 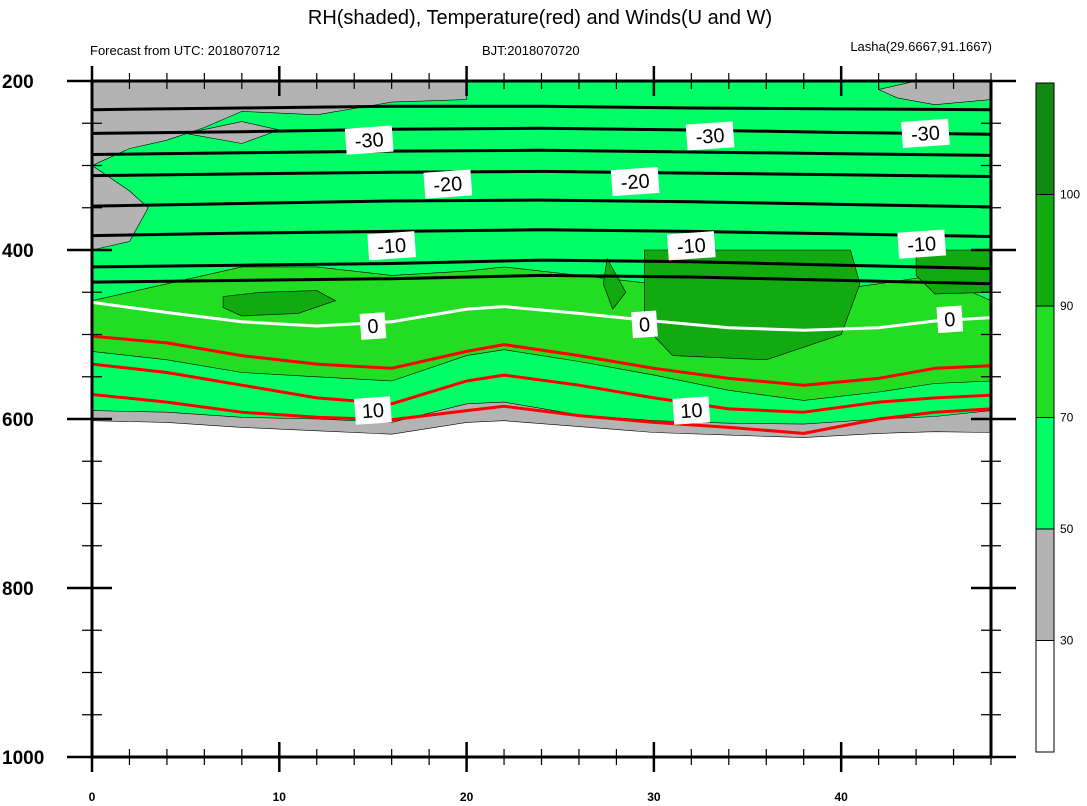 What do you see at coordinates (18, 82) in the screenshot?
I see `y-tick-label: 200` at bounding box center [18, 82].